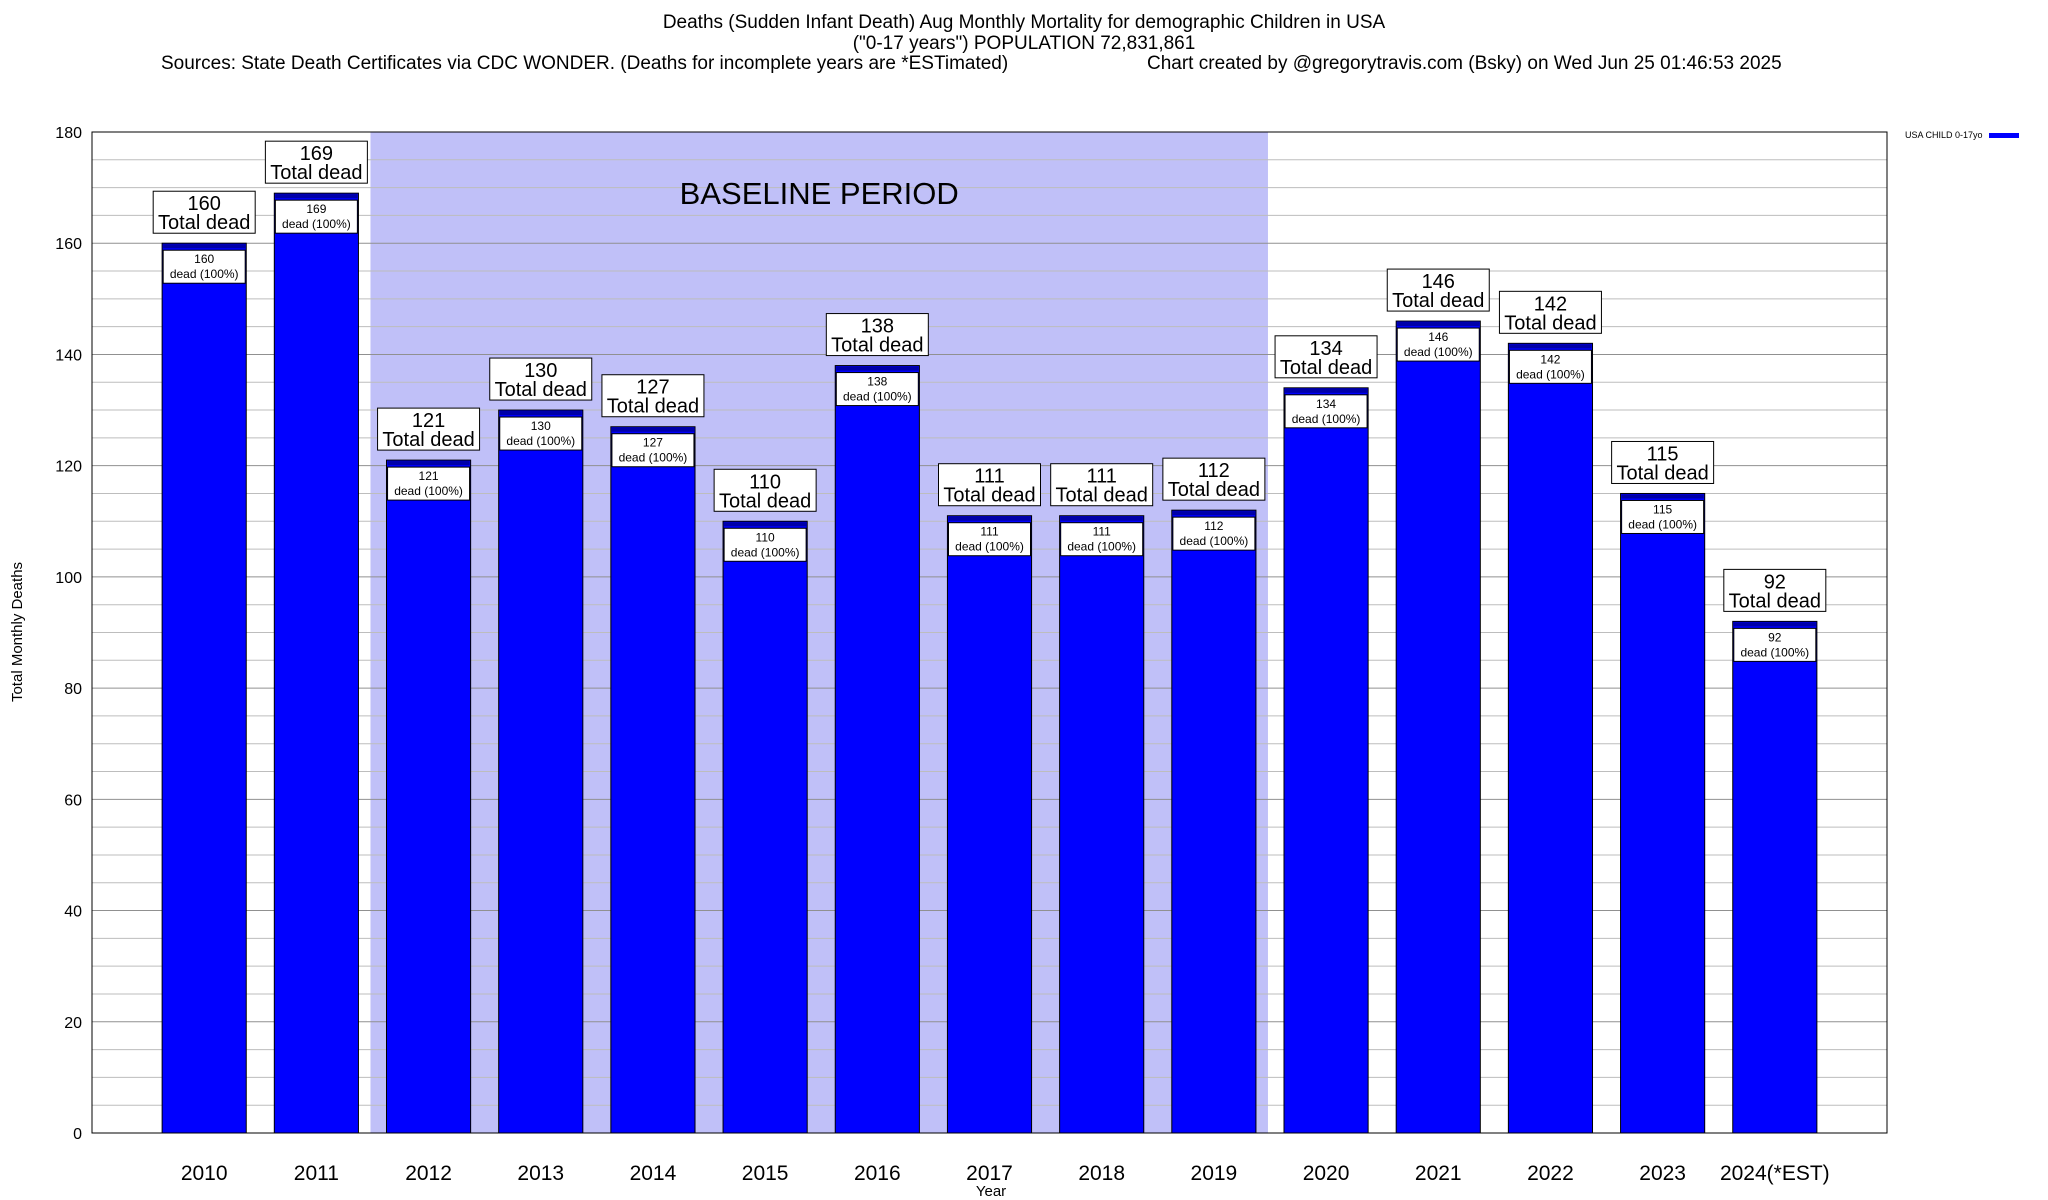  I want to click on x-tick-label: 2019, so click(1214, 1173).